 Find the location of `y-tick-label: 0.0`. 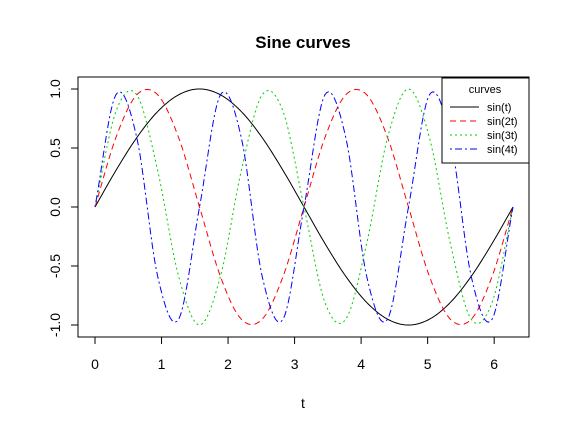

y-tick-label: 0.0 is located at coordinates (55, 207).